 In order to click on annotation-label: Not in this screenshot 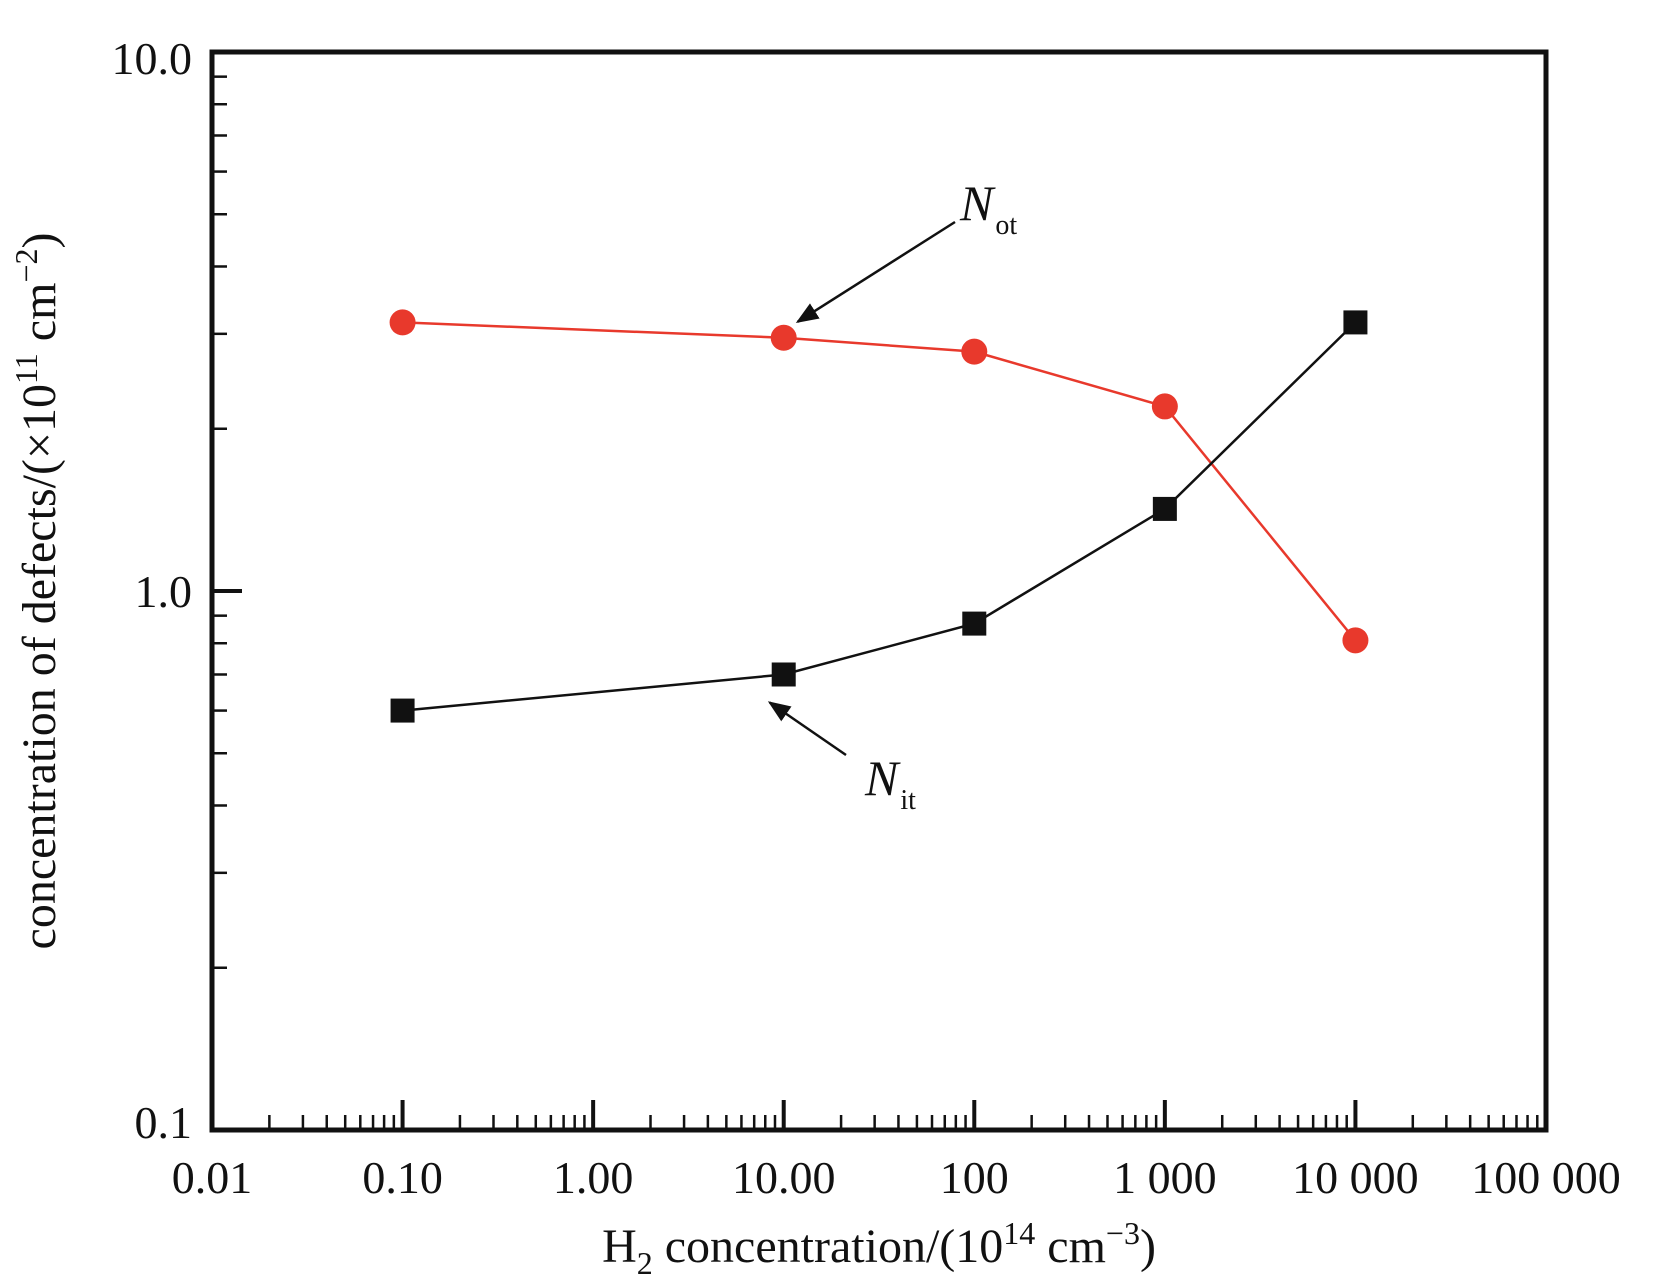, I will do `click(988, 208)`.